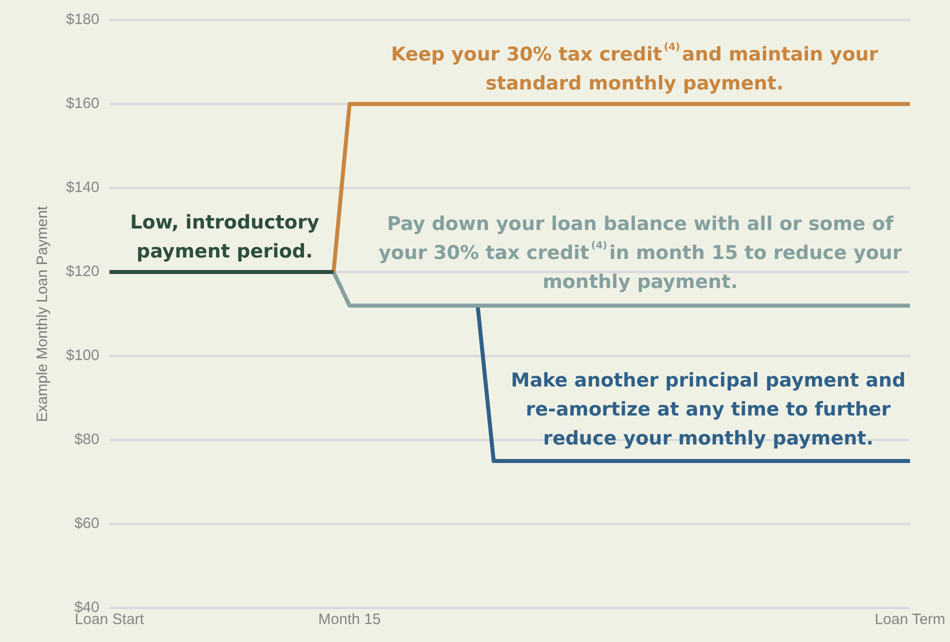 This screenshot has width=950, height=642. Describe the element at coordinates (910, 619) in the screenshot. I see `x-tick-label: Loan Term` at that location.